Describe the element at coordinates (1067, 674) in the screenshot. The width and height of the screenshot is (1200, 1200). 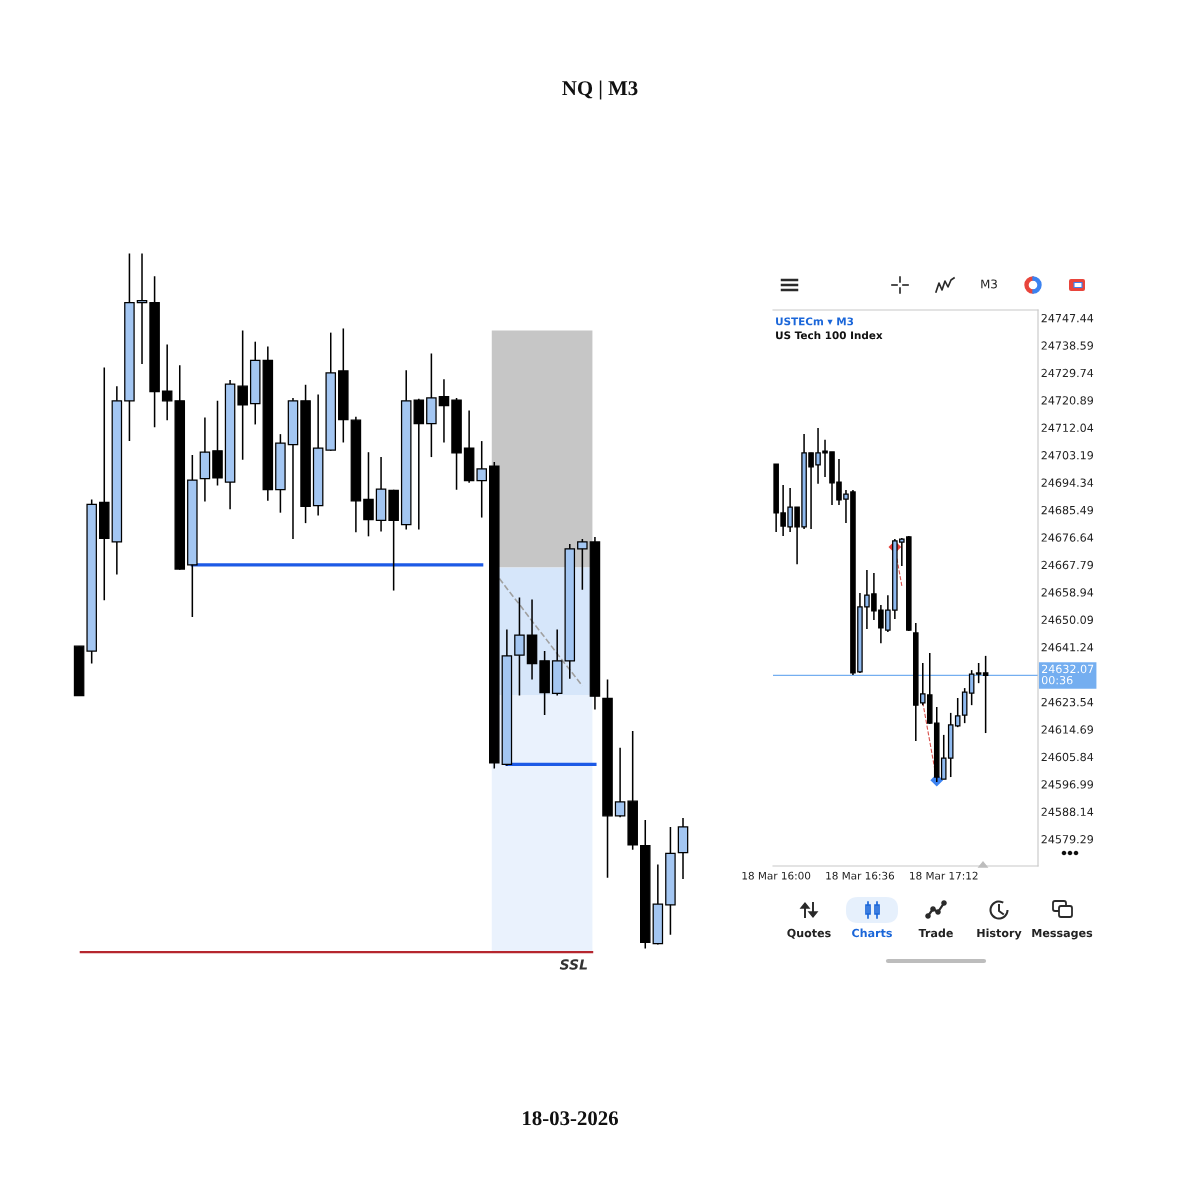
I see `ref-line-label: 24632.07 00:36` at that location.